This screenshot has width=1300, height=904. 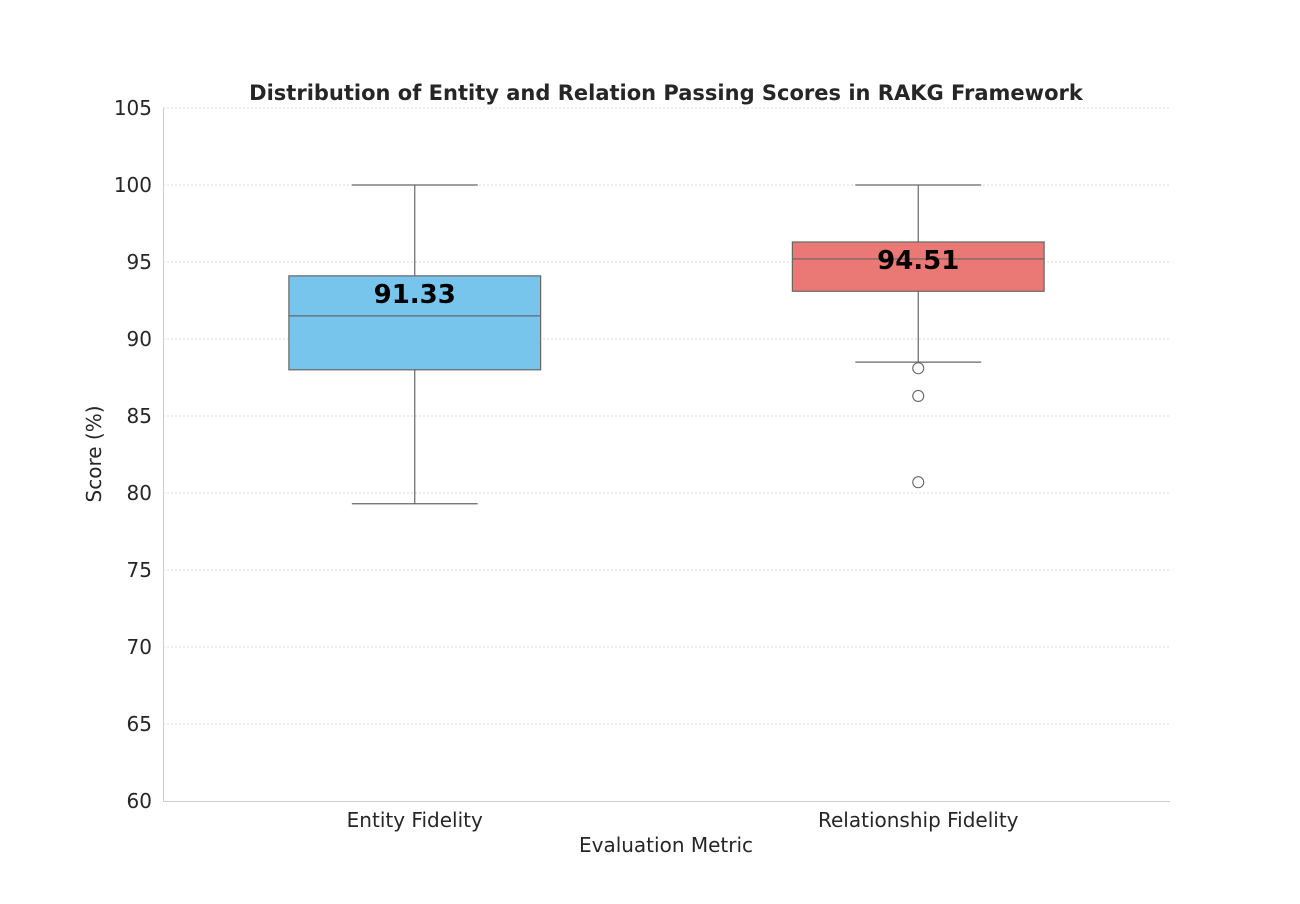 What do you see at coordinates (139, 724) in the screenshot?
I see `y-tick-label: 65` at bounding box center [139, 724].